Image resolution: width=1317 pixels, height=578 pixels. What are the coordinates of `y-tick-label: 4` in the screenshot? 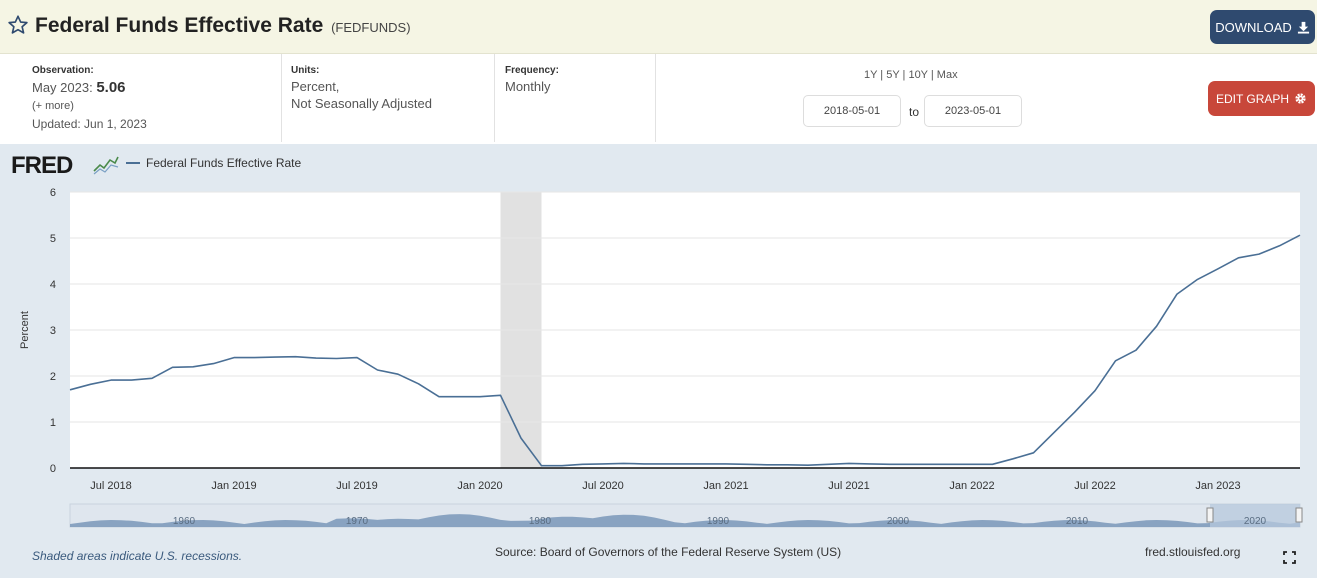 It's located at (53, 285).